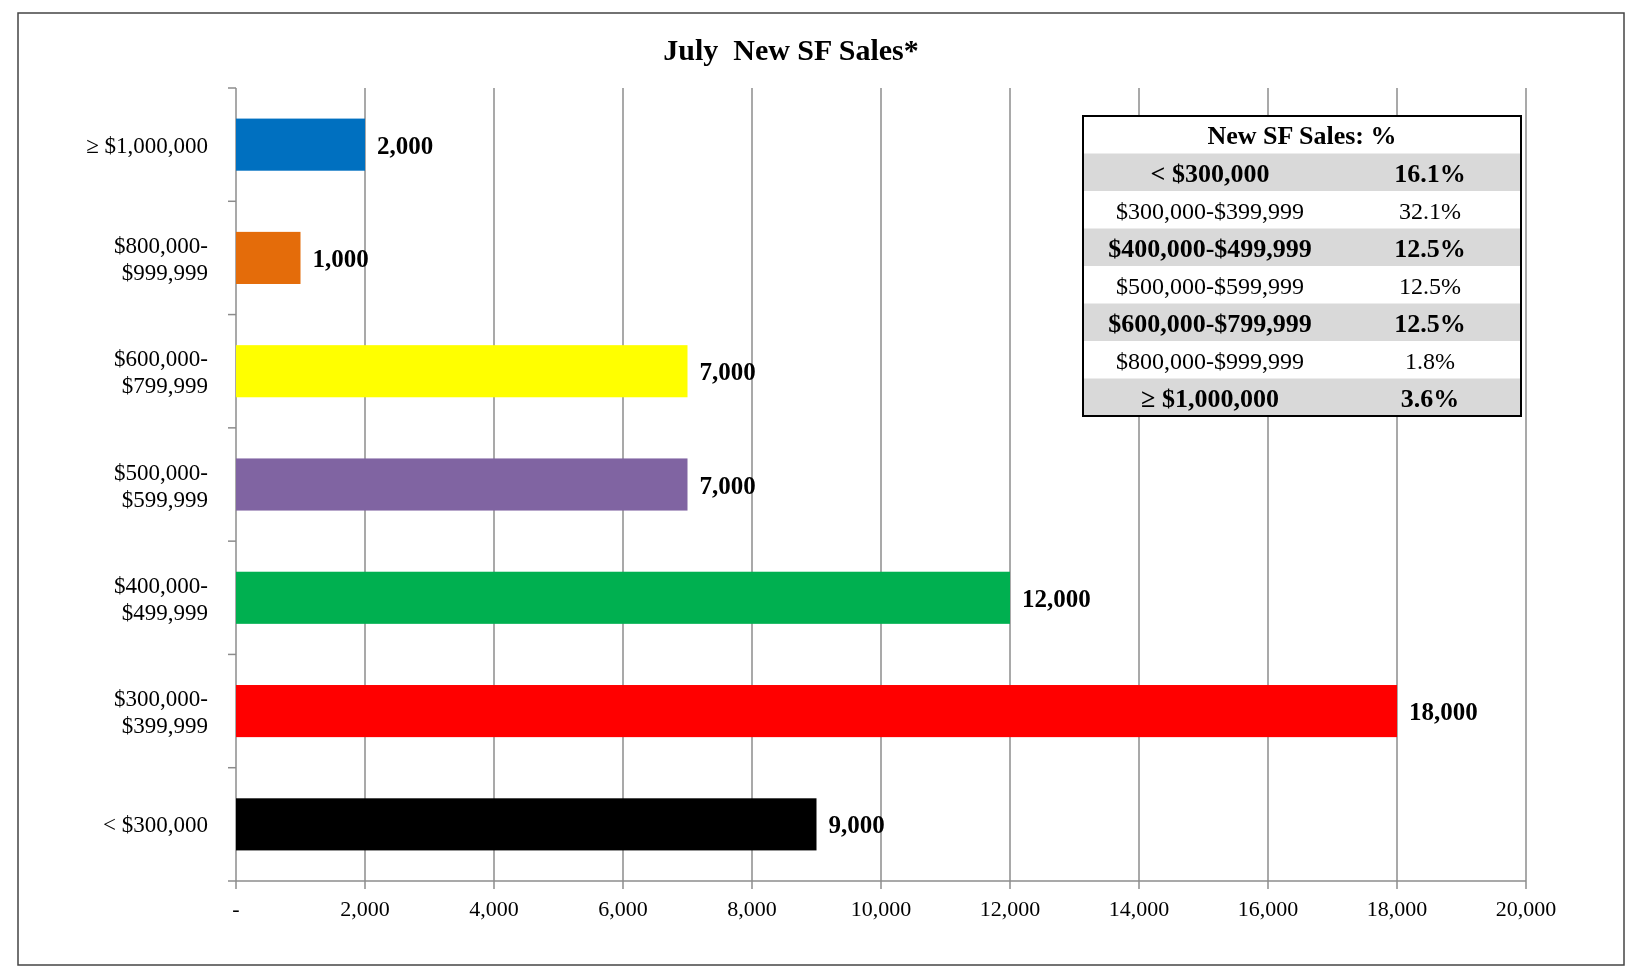 This screenshot has width=1635, height=977. Describe the element at coordinates (161, 258) in the screenshot. I see `y-tick-label: $800,000-$999,999` at that location.